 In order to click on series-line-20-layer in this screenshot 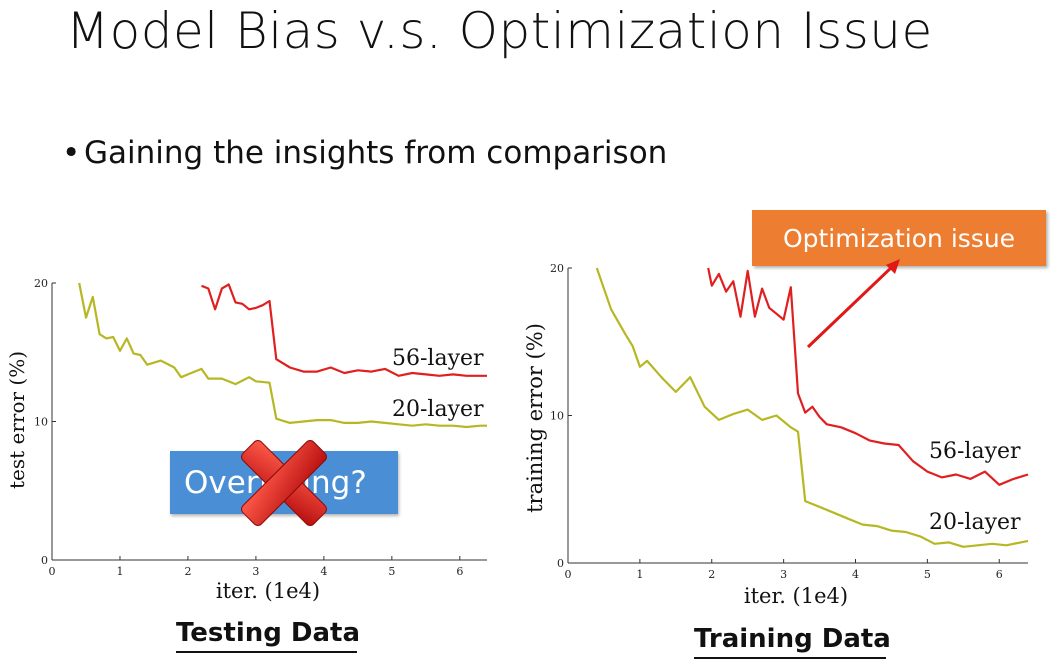, I will do `click(282, 355)`.